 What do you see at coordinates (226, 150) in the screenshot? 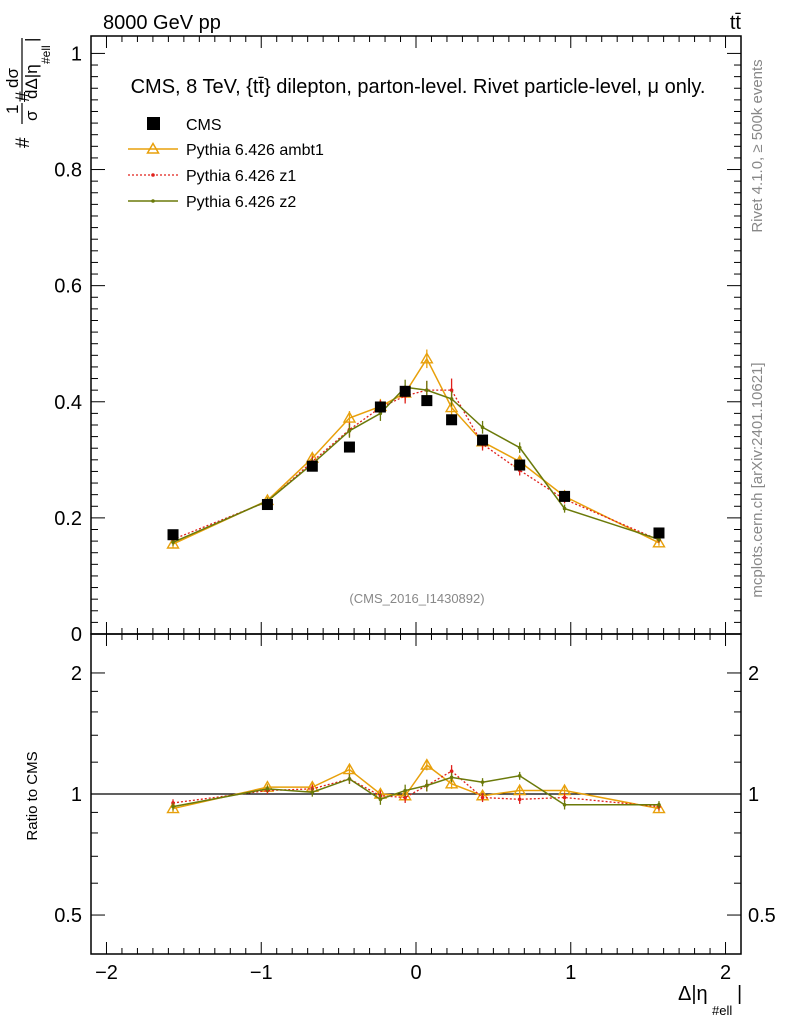
I see `legend-entry-ambt1: Pythia 6.426 ambt1` at bounding box center [226, 150].